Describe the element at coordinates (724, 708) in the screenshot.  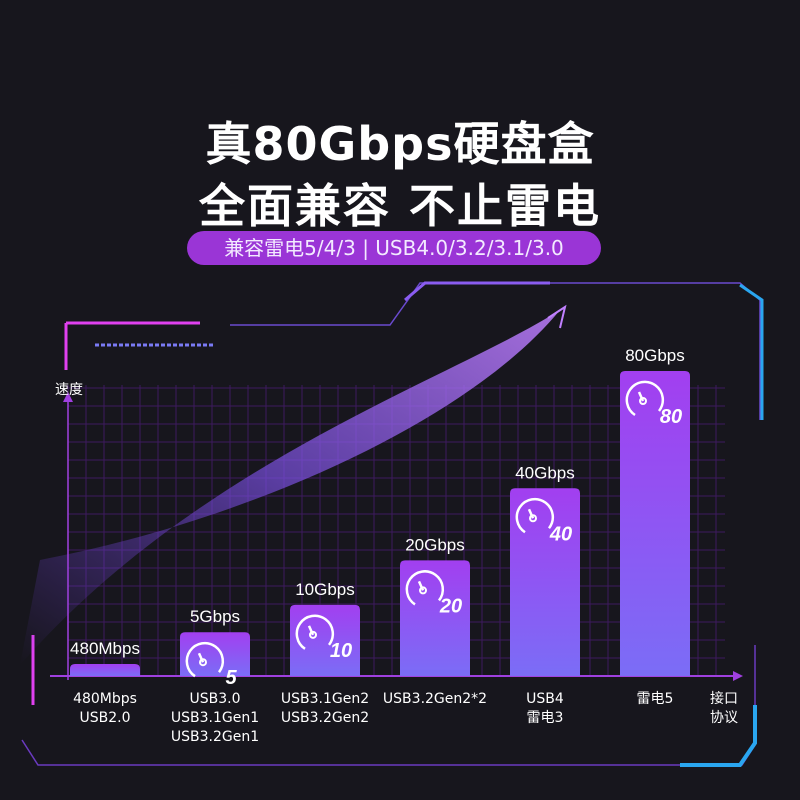
I see `x-axis-label: 接口 协议` at that location.